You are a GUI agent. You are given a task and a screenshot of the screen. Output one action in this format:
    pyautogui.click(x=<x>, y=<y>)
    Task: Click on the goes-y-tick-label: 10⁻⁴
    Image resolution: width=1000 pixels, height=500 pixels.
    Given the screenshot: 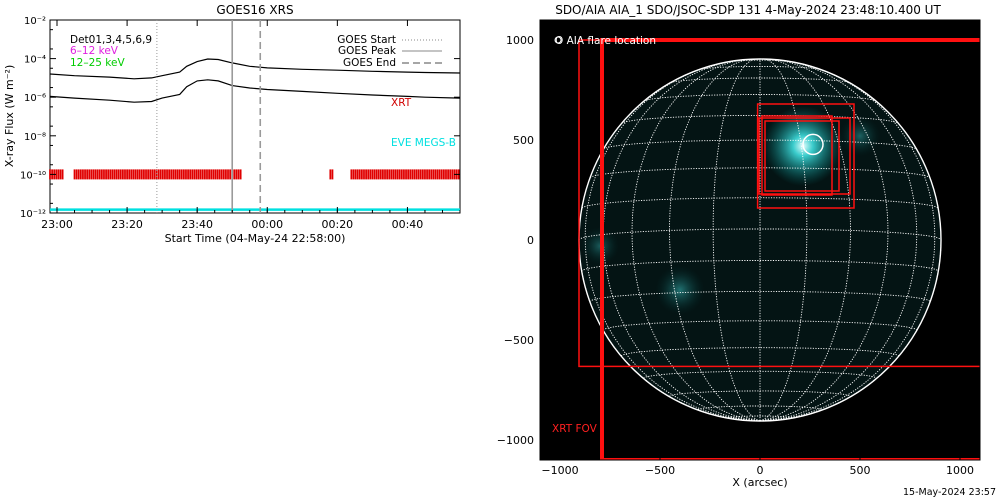 What is the action you would take?
    pyautogui.click(x=35, y=60)
    